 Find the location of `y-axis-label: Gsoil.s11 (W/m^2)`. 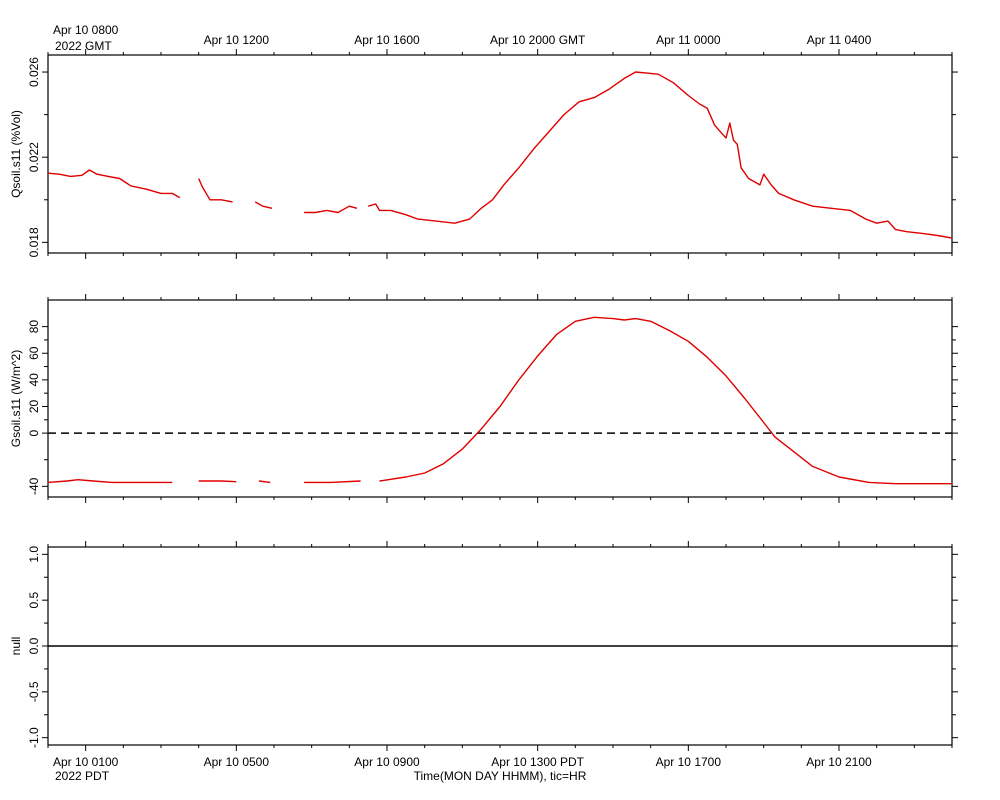

y-axis-label: Gsoil.s11 (W/m^2) is located at coordinates (16, 398).